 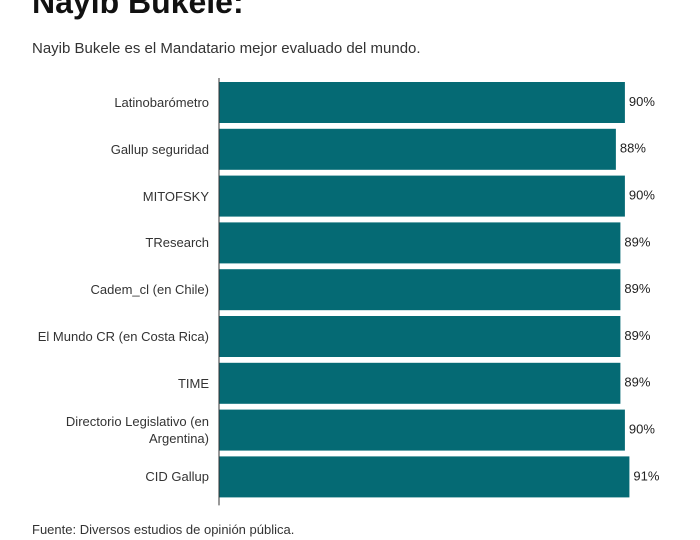 I want to click on chart-title: Nayib Bukele:, so click(x=138, y=10).